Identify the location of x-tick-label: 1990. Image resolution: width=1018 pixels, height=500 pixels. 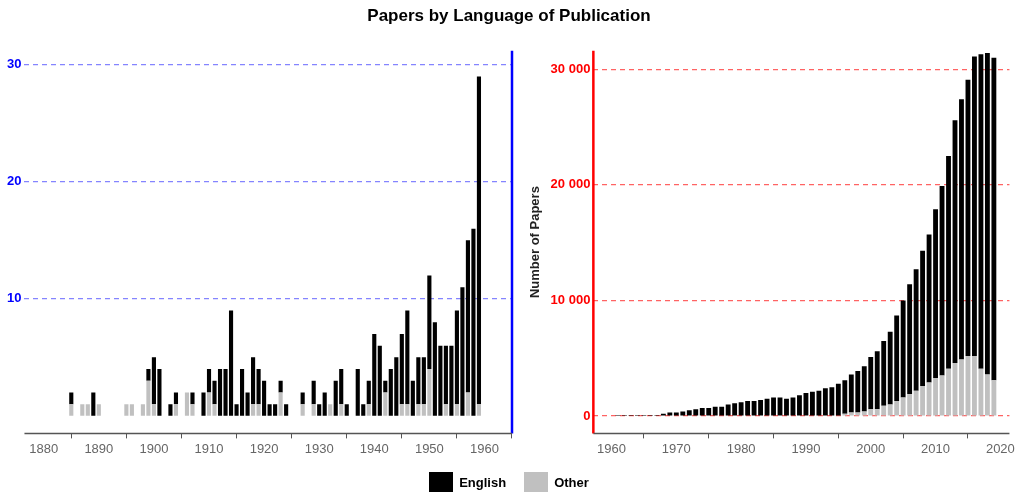
(806, 448).